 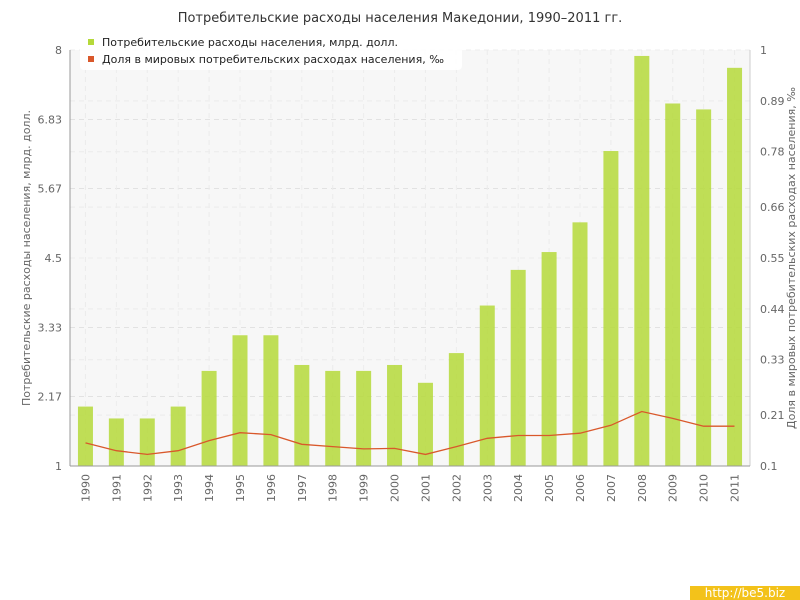 I want to click on x-tick-1991: 1991, so click(x=116, y=488).